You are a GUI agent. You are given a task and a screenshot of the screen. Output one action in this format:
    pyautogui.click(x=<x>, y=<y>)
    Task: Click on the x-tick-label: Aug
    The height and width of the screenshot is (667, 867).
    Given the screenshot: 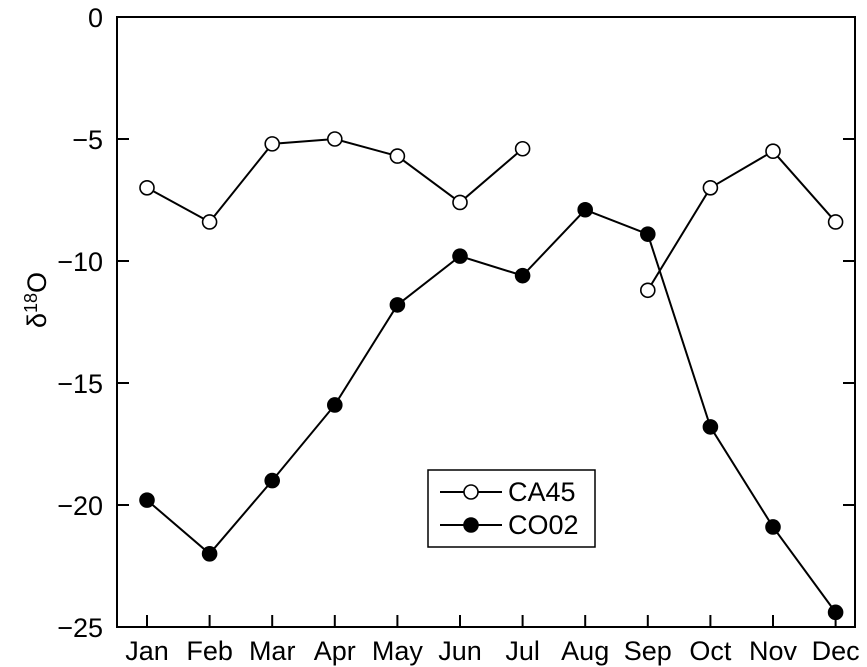 What is the action you would take?
    pyautogui.click(x=585, y=651)
    